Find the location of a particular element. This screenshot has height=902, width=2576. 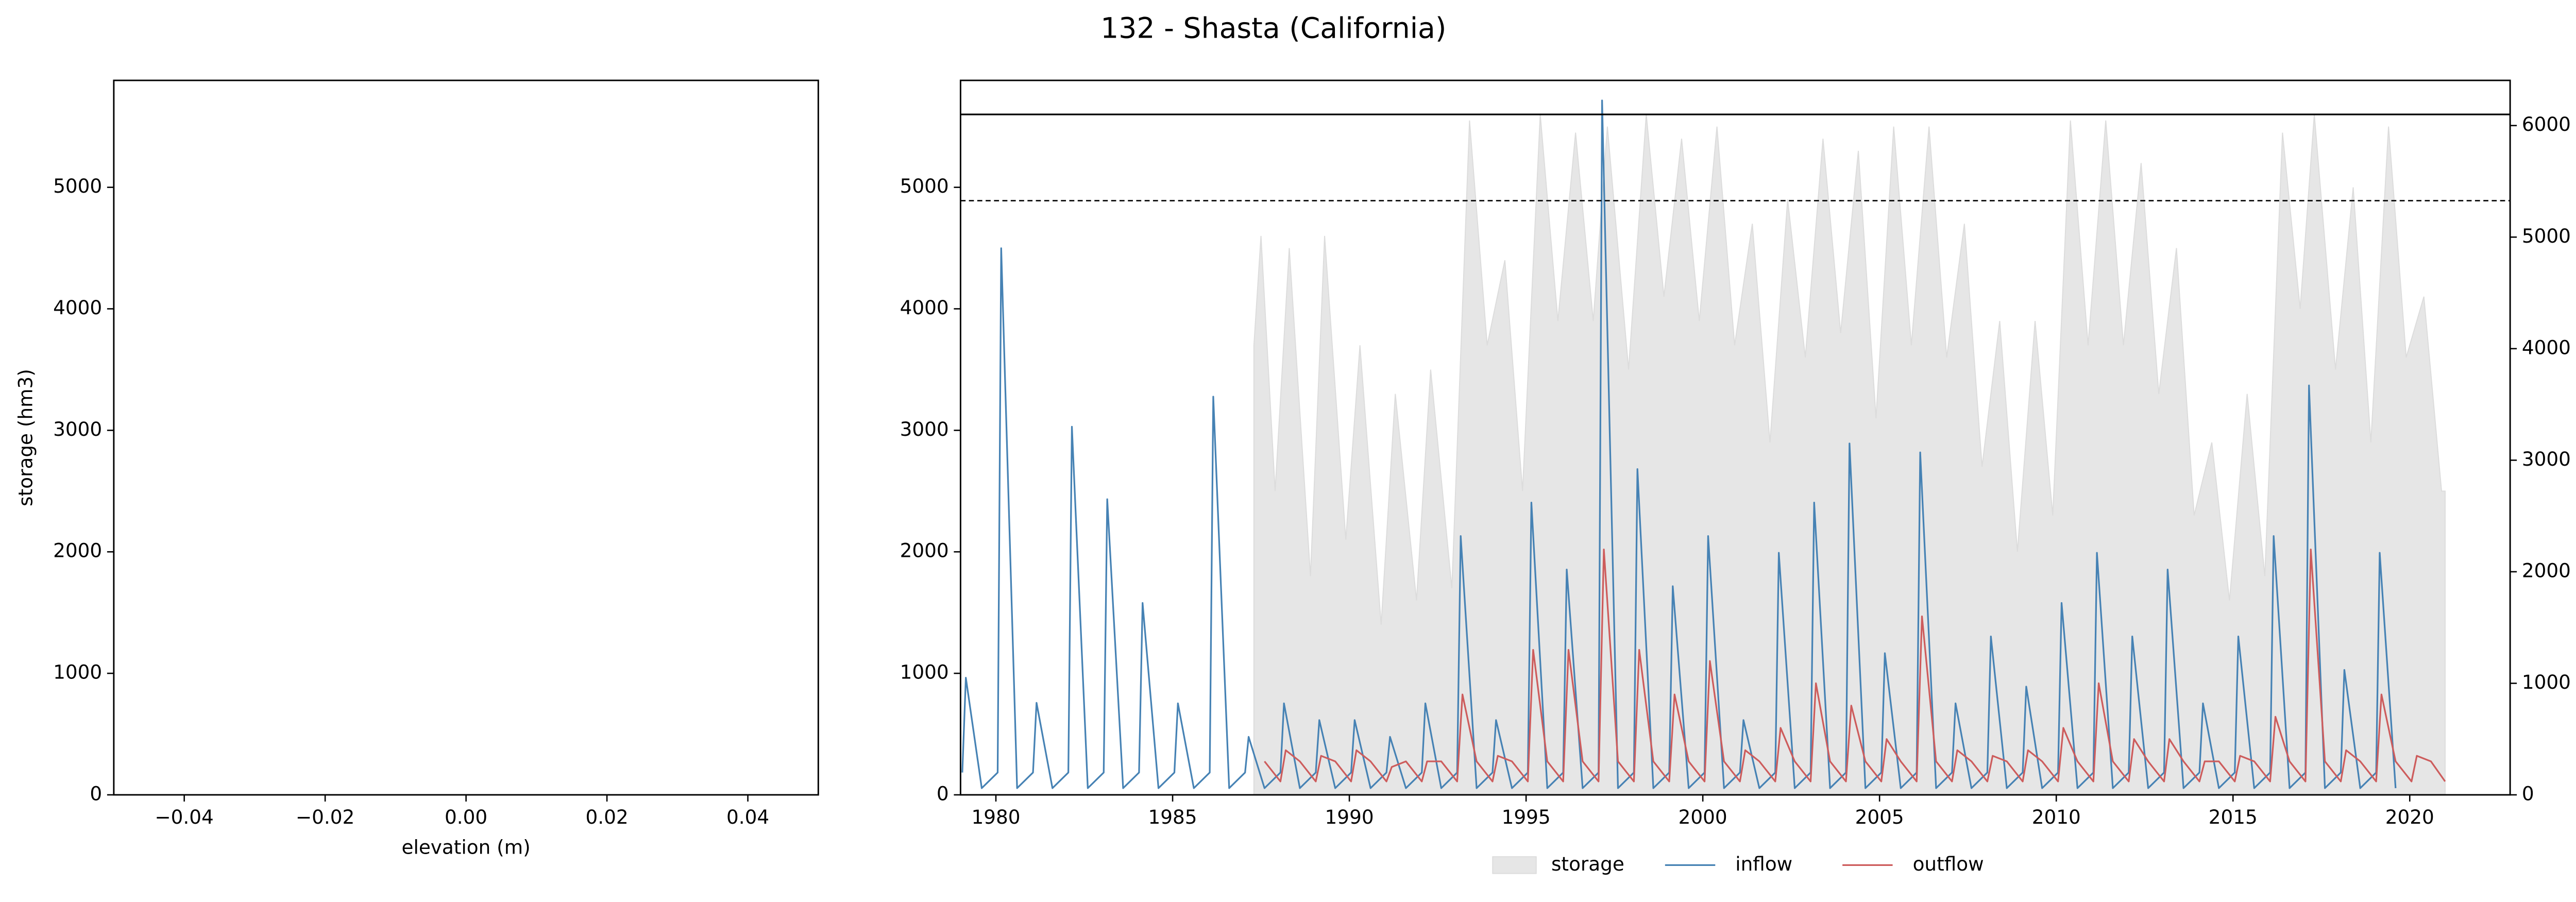

x-tick-label: 2005 is located at coordinates (1879, 817).